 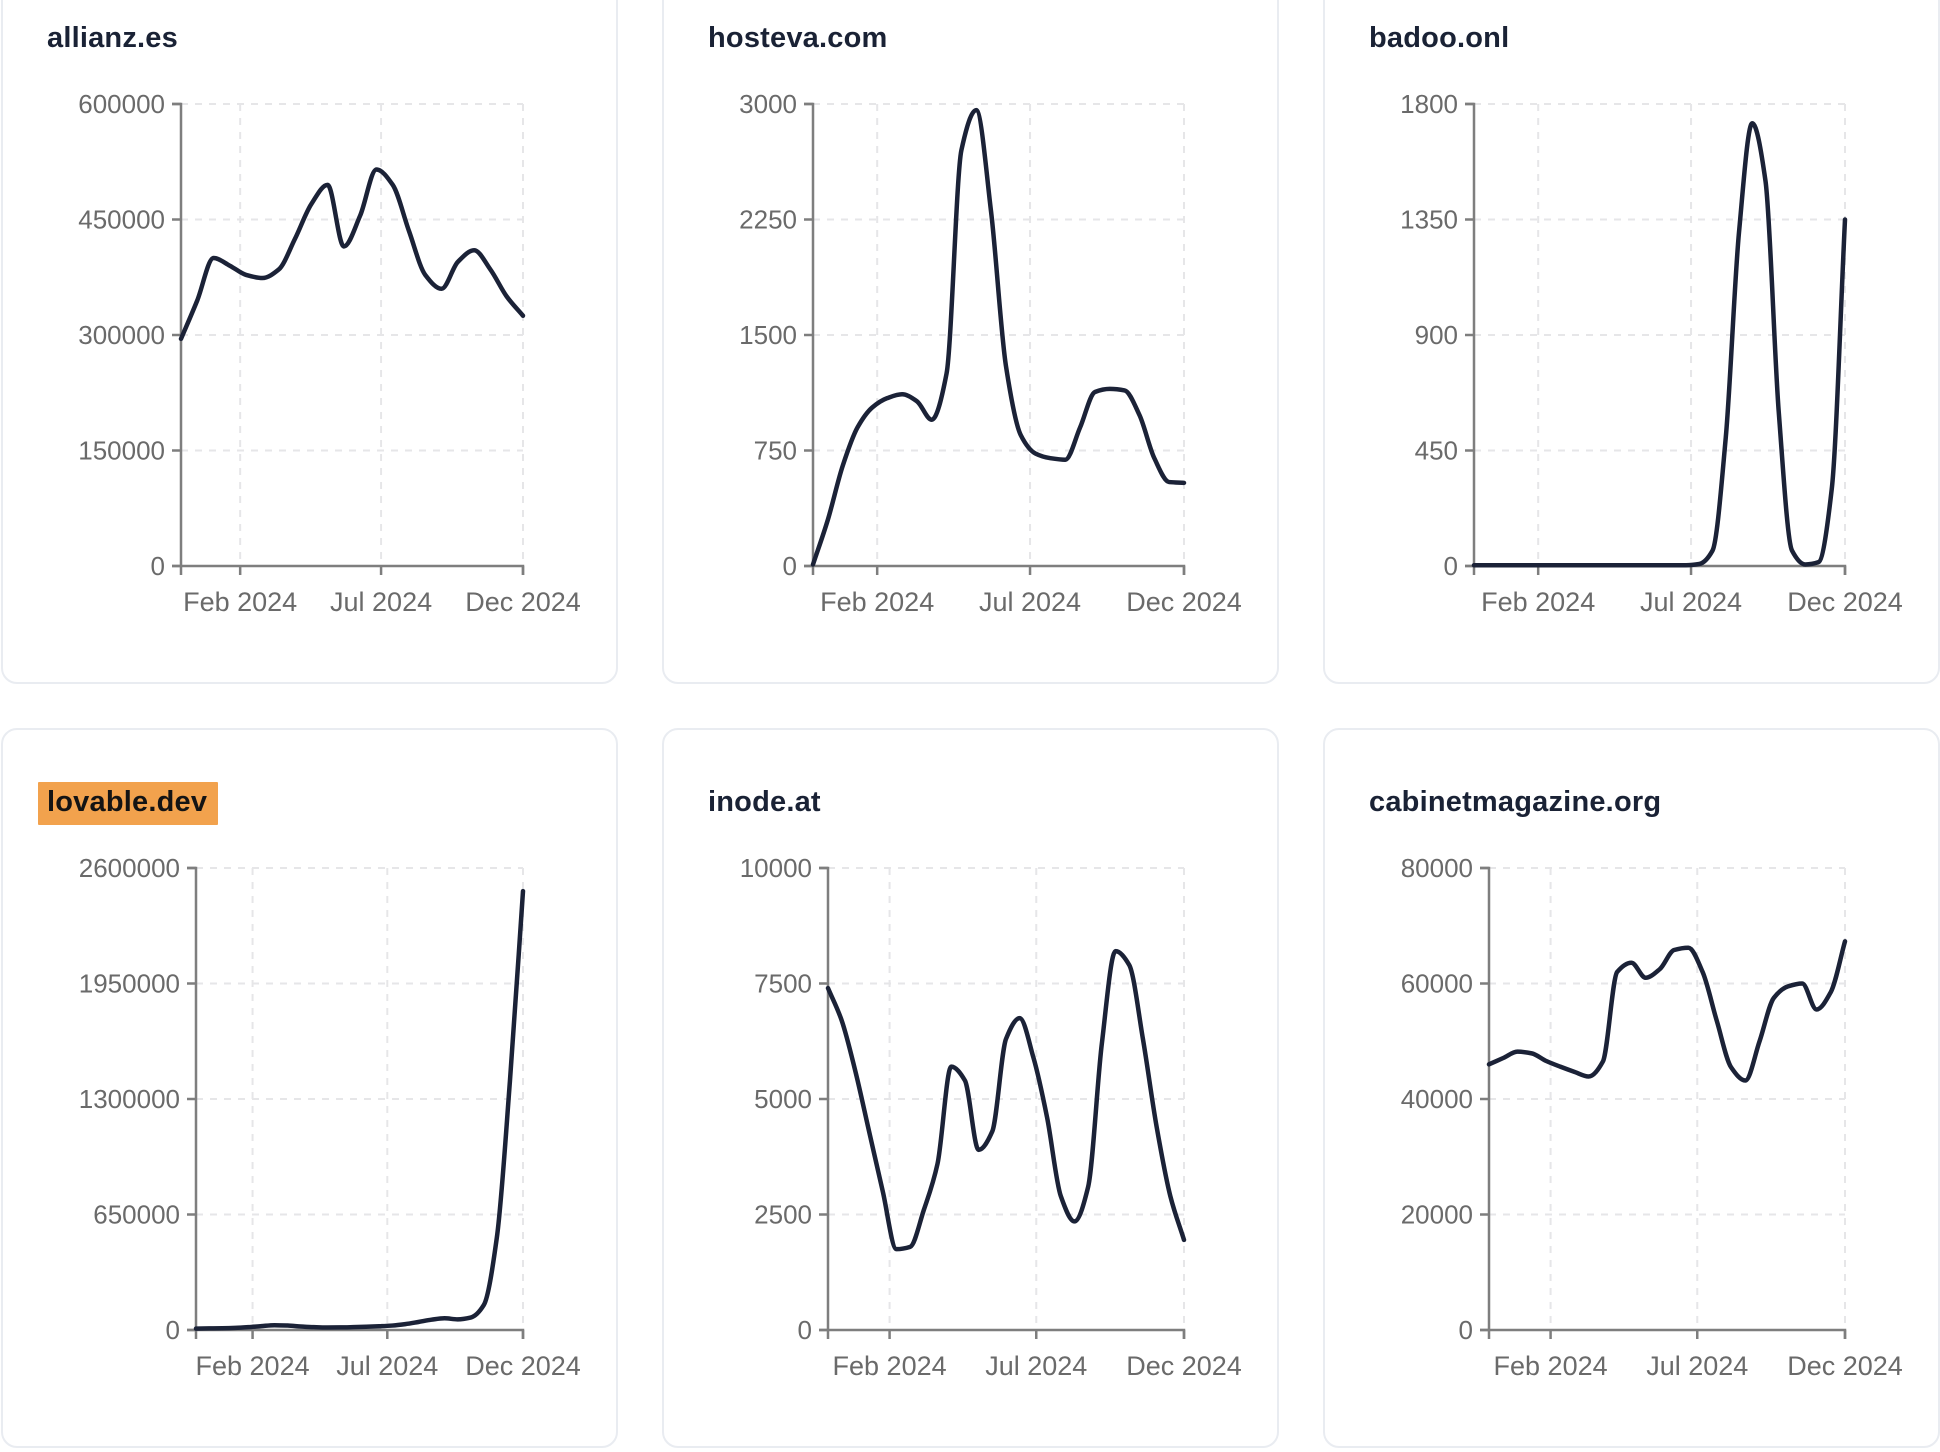 I want to click on line-chart: 0 750 1500 2250 3000 Feb 2024 Jul 2024 Dec 2024, so click(x=972, y=358).